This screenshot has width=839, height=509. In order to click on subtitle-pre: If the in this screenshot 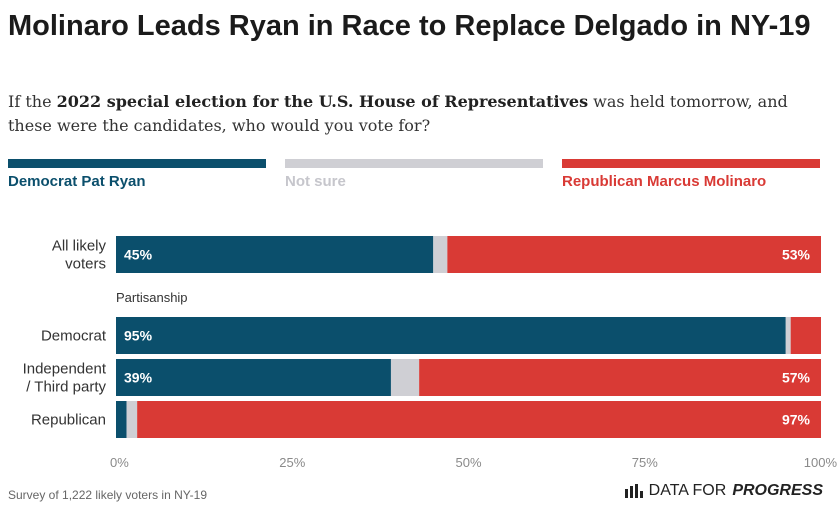, I will do `click(32, 101)`.